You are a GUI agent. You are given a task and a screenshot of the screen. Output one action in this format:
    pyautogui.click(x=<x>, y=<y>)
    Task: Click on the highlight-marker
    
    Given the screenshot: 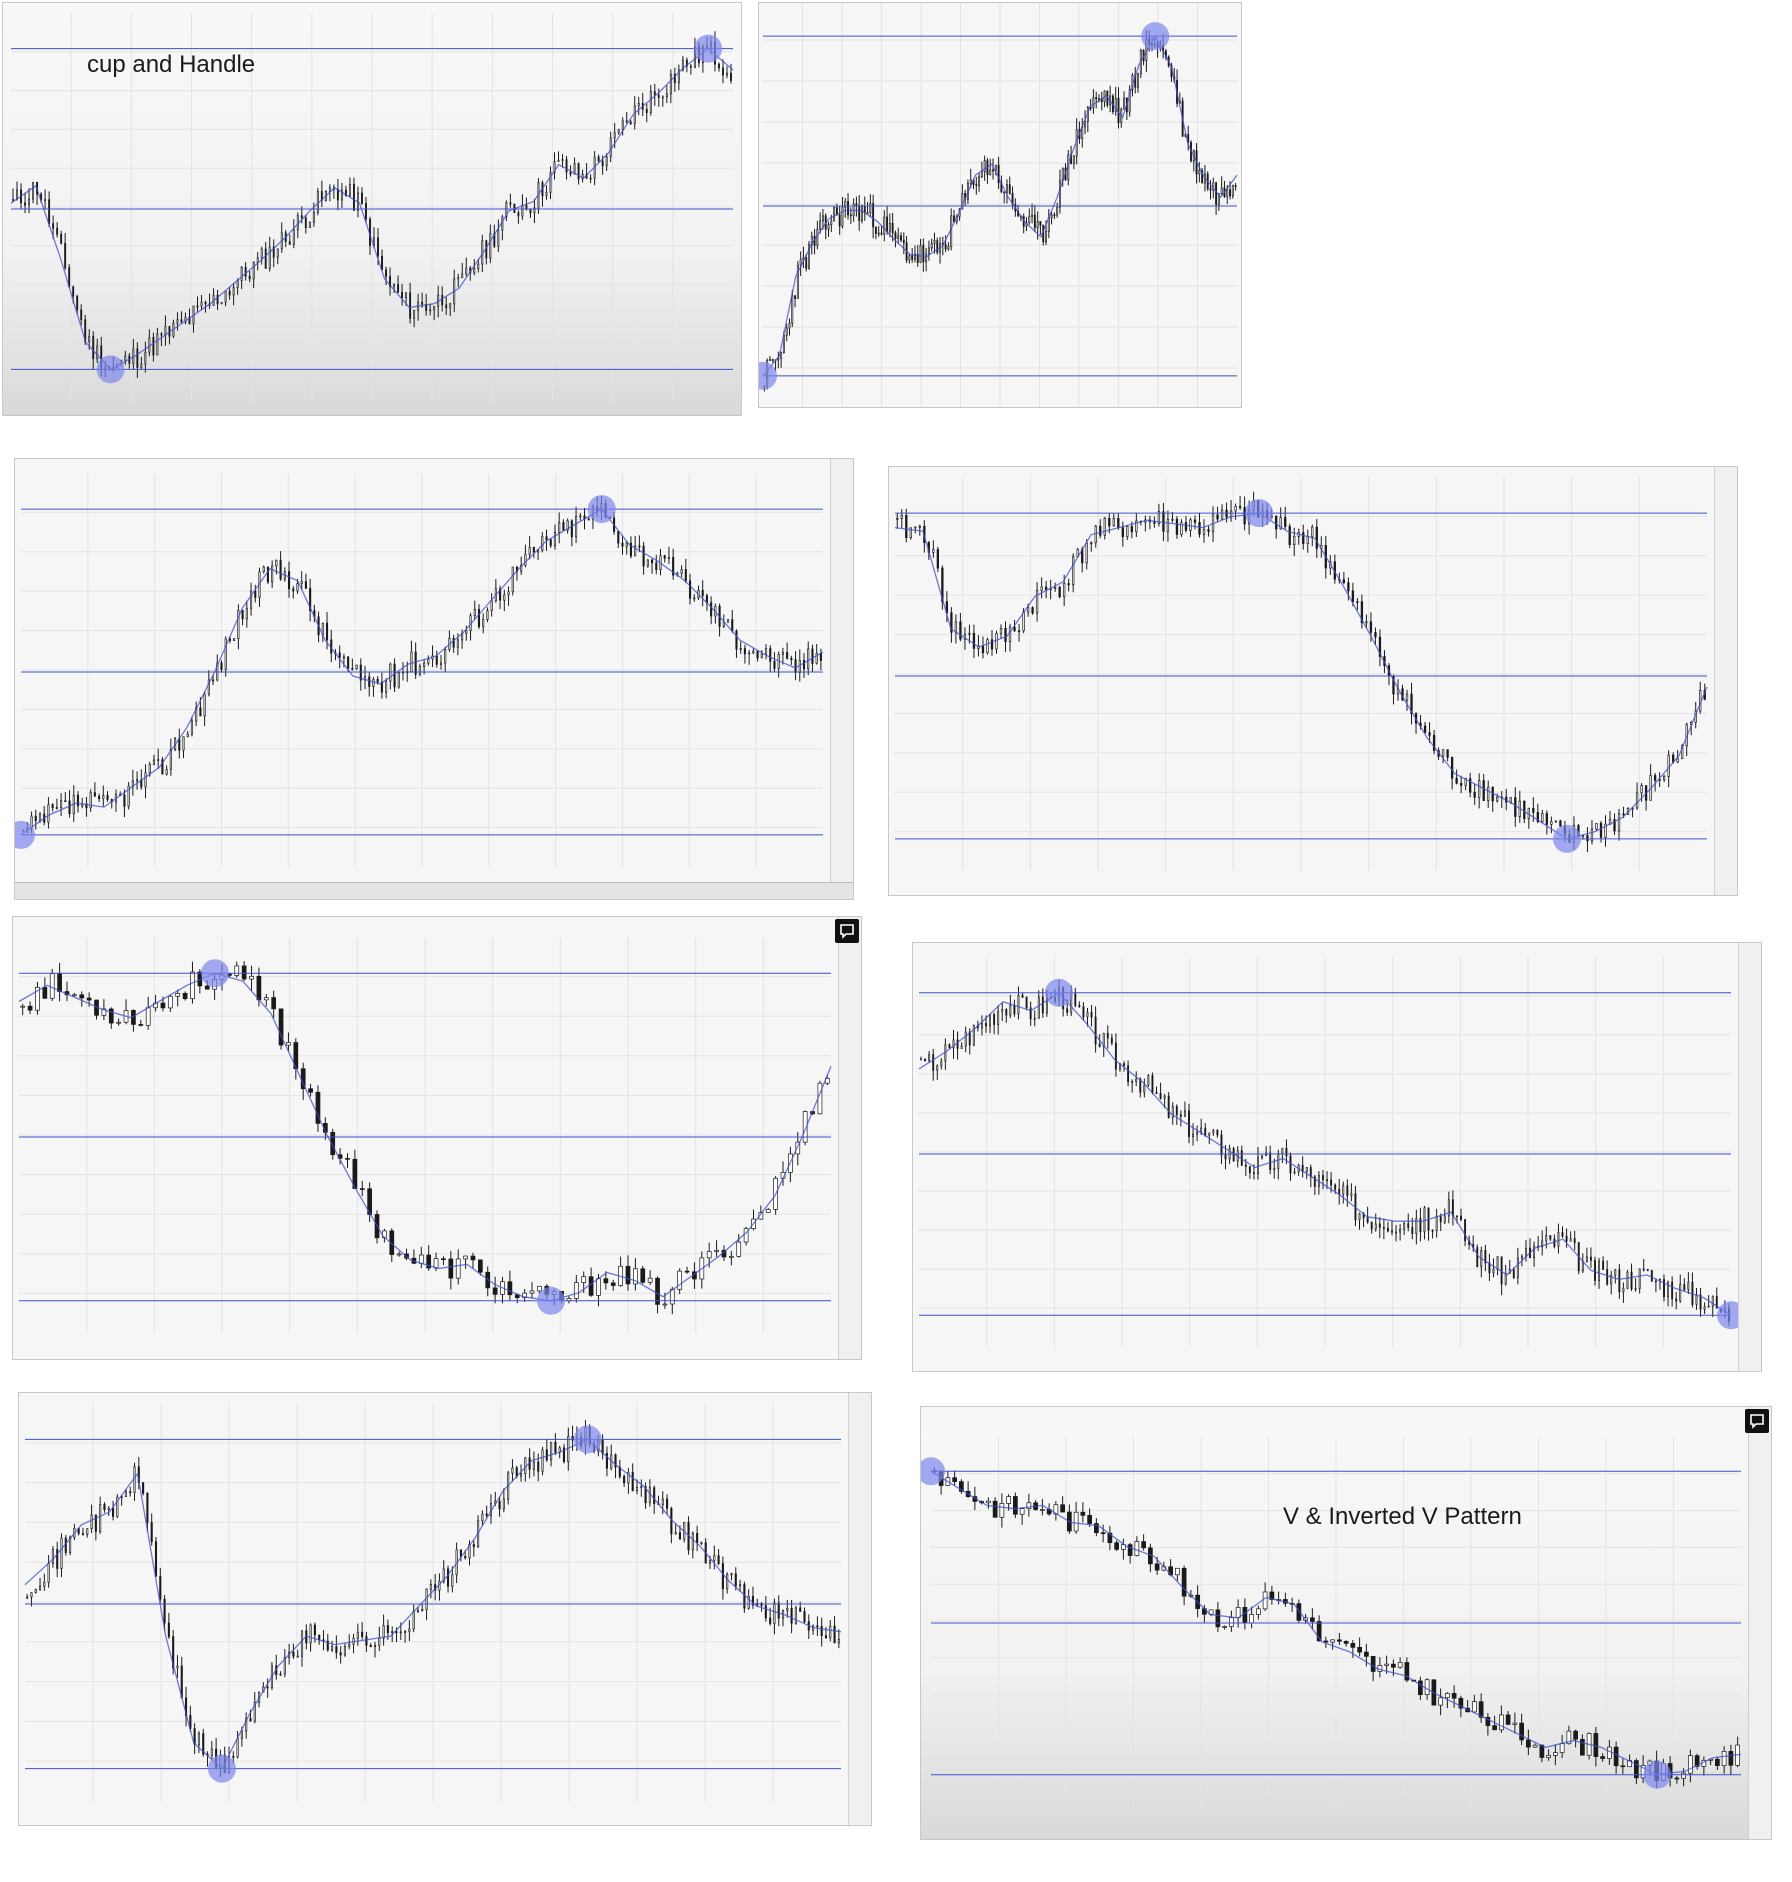 What is the action you would take?
    pyautogui.click(x=1059, y=992)
    